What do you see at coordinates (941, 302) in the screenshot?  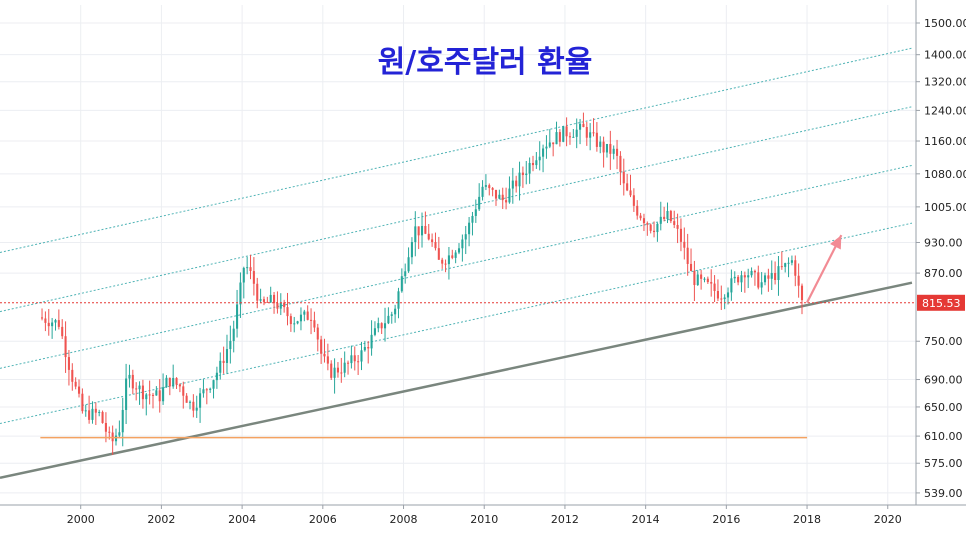 I see `last-price-tag` at bounding box center [941, 302].